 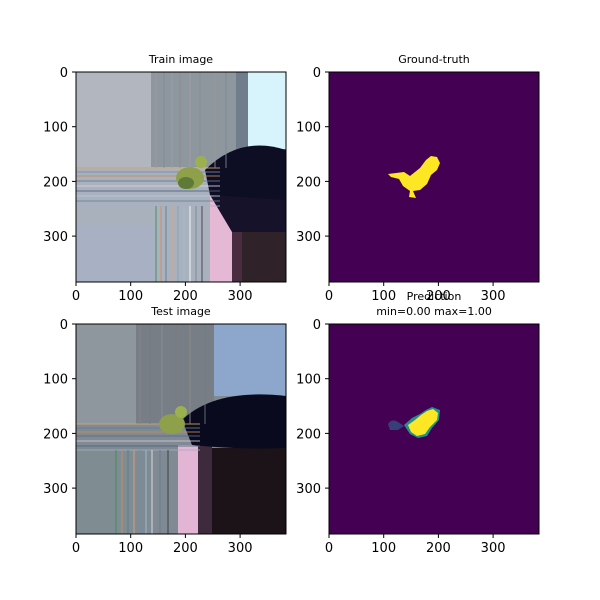 I want to click on prediction-faint-region, so click(x=396, y=425).